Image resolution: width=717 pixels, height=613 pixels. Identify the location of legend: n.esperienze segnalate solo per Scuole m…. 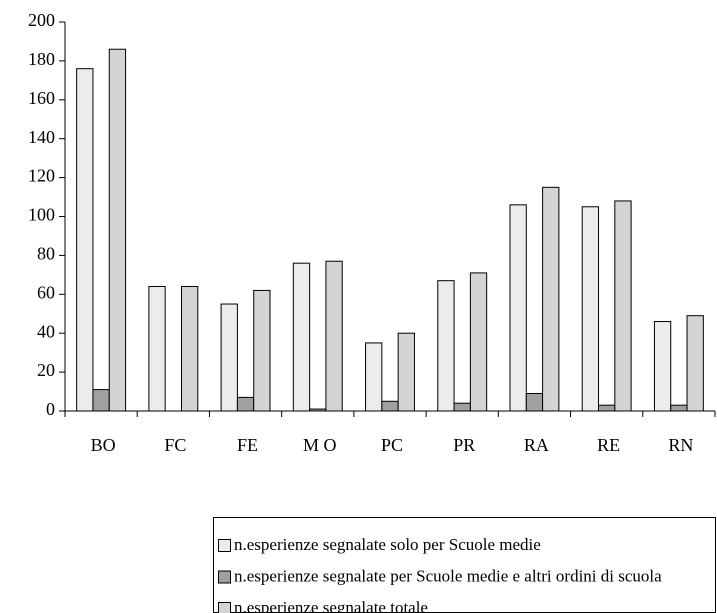
(464, 565).